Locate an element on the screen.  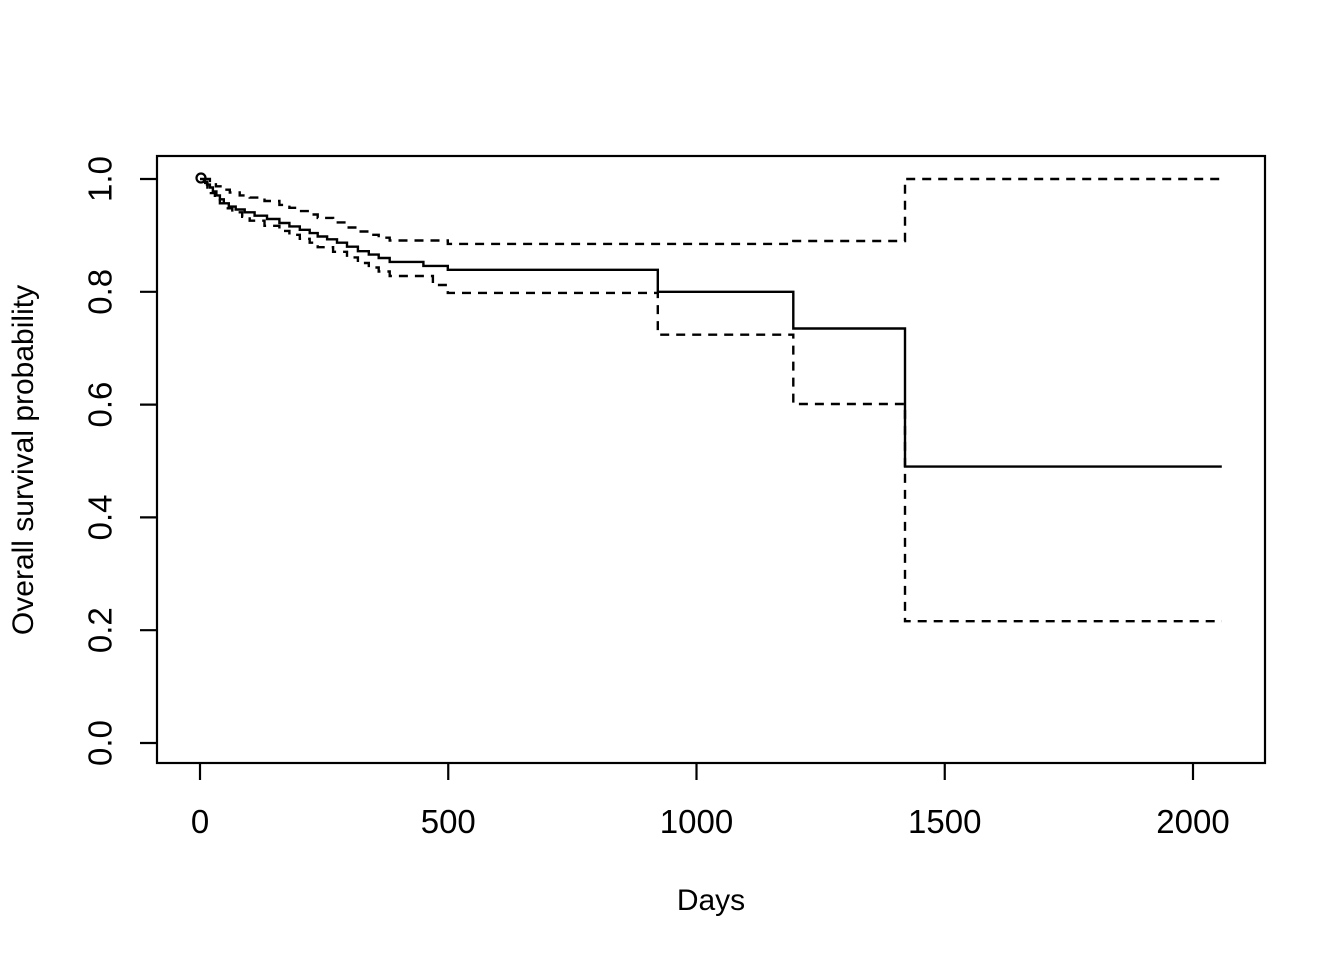
y-tick-label: 1.0 is located at coordinates (100, 179).